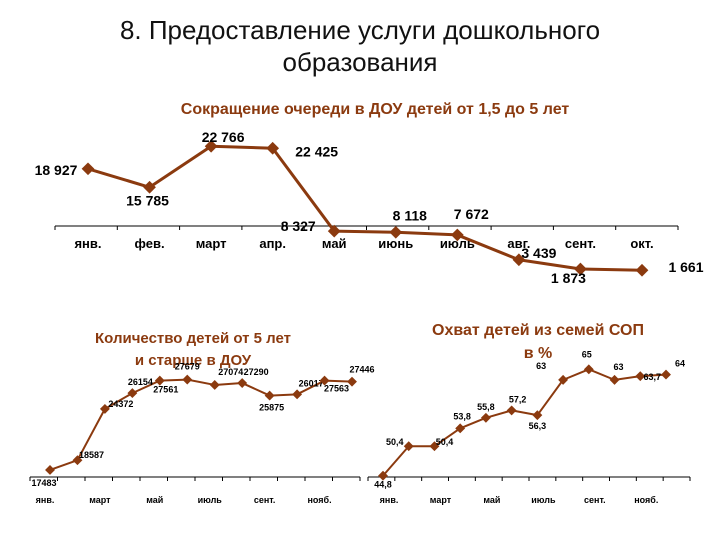 The width and height of the screenshot is (720, 540). I want to click on chart-2-category-2: март, so click(100, 500).